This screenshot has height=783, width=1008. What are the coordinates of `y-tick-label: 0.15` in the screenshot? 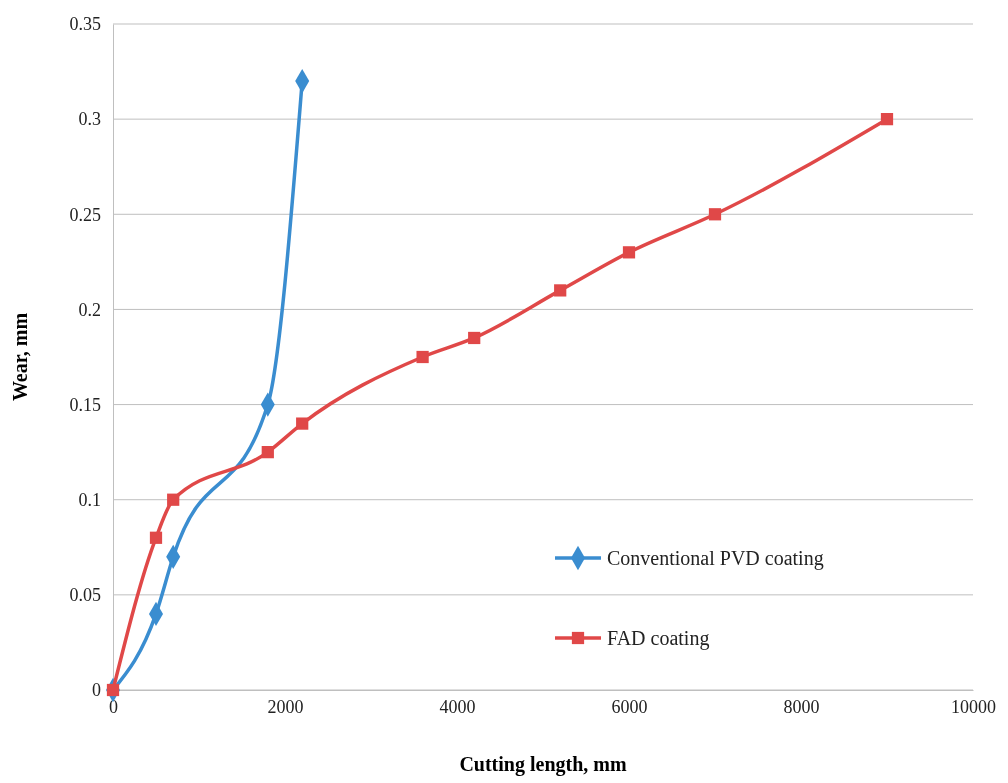 It's located at (85, 404).